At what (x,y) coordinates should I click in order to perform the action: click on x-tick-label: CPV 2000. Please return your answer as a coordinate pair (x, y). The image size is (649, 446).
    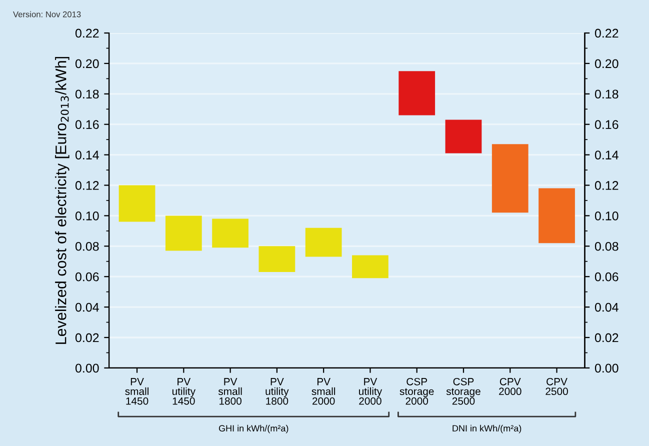
    Looking at the image, I should click on (510, 387).